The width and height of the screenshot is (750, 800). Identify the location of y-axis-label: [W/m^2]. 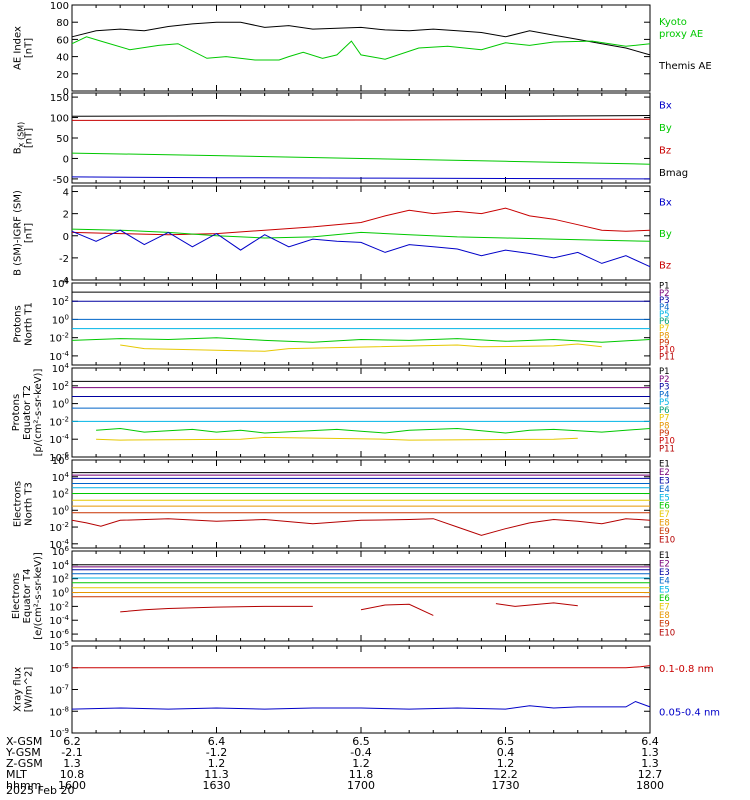
(29, 690).